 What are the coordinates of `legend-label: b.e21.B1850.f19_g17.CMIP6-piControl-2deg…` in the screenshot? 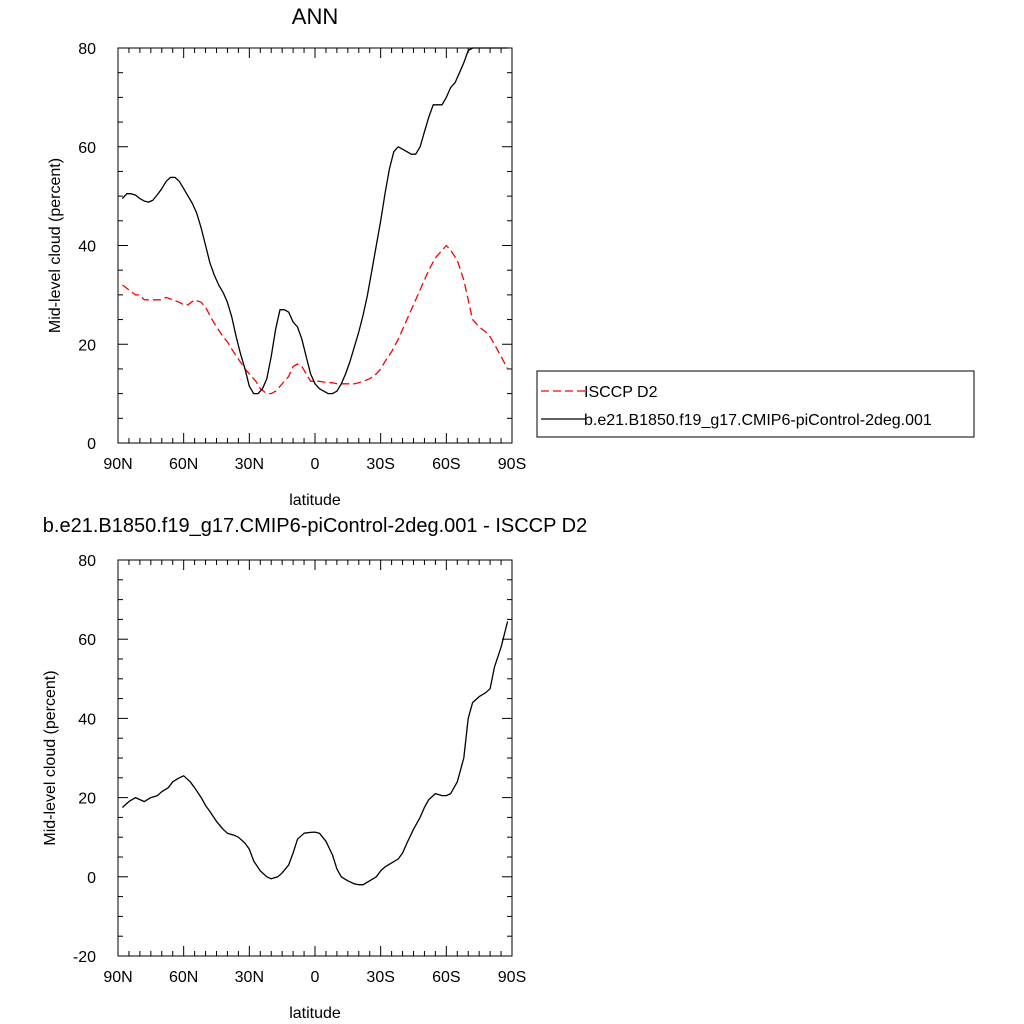 It's located at (758, 420).